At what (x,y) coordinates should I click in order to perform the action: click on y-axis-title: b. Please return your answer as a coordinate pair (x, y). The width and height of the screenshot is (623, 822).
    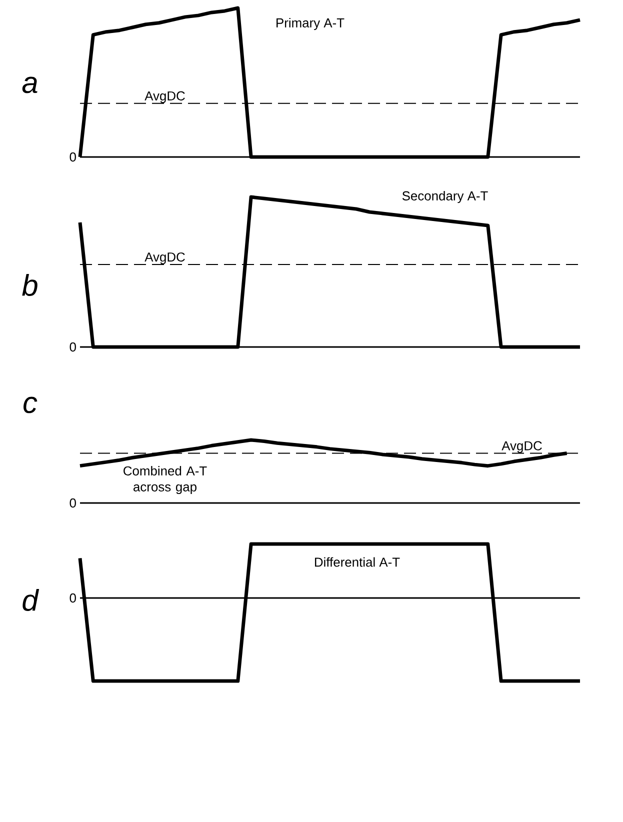
    Looking at the image, I should click on (30, 285).